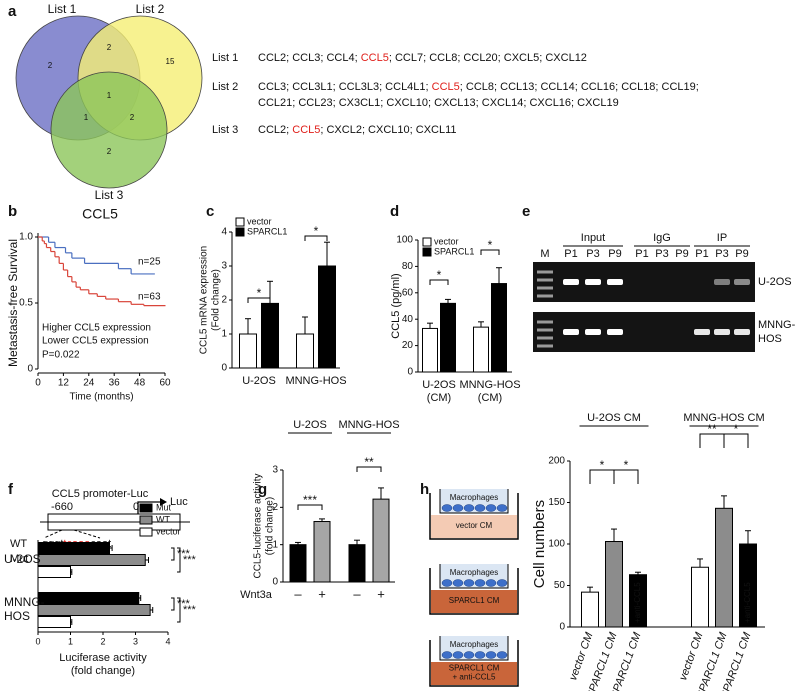 Image resolution: width=798 pixels, height=691 pixels. Describe the element at coordinates (775, 282) in the screenshot. I see `gel-row-label: U-2OS` at that location.